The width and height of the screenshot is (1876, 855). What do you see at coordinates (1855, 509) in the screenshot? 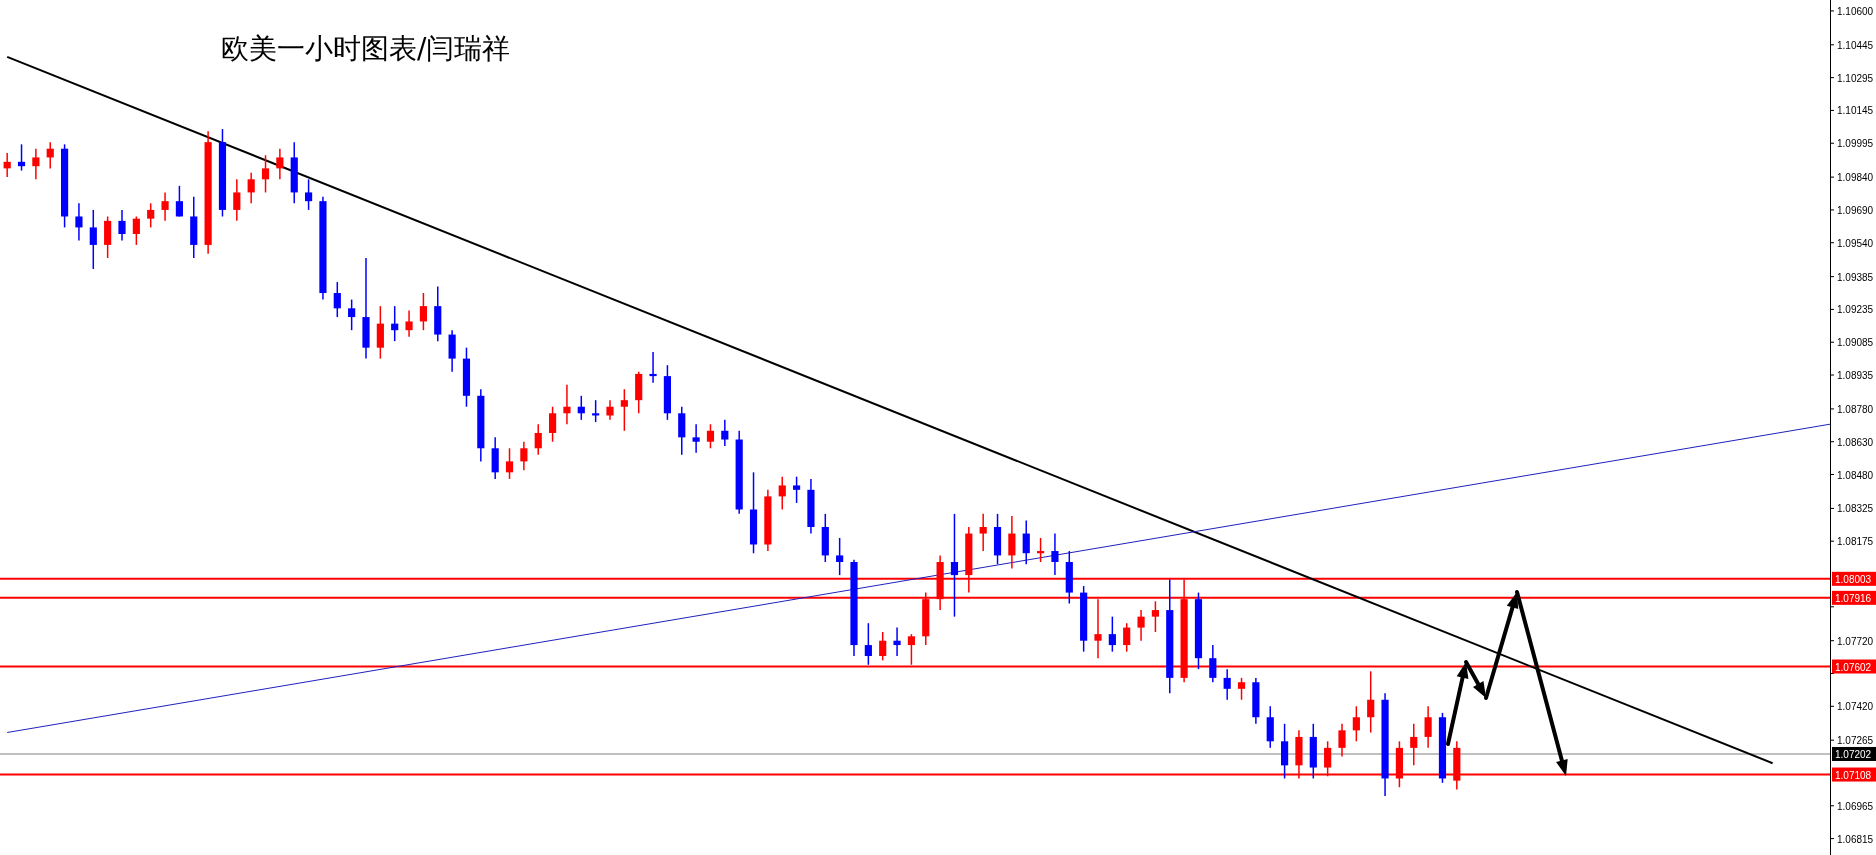
I see `y-tick-label: 1.08325` at bounding box center [1855, 509].